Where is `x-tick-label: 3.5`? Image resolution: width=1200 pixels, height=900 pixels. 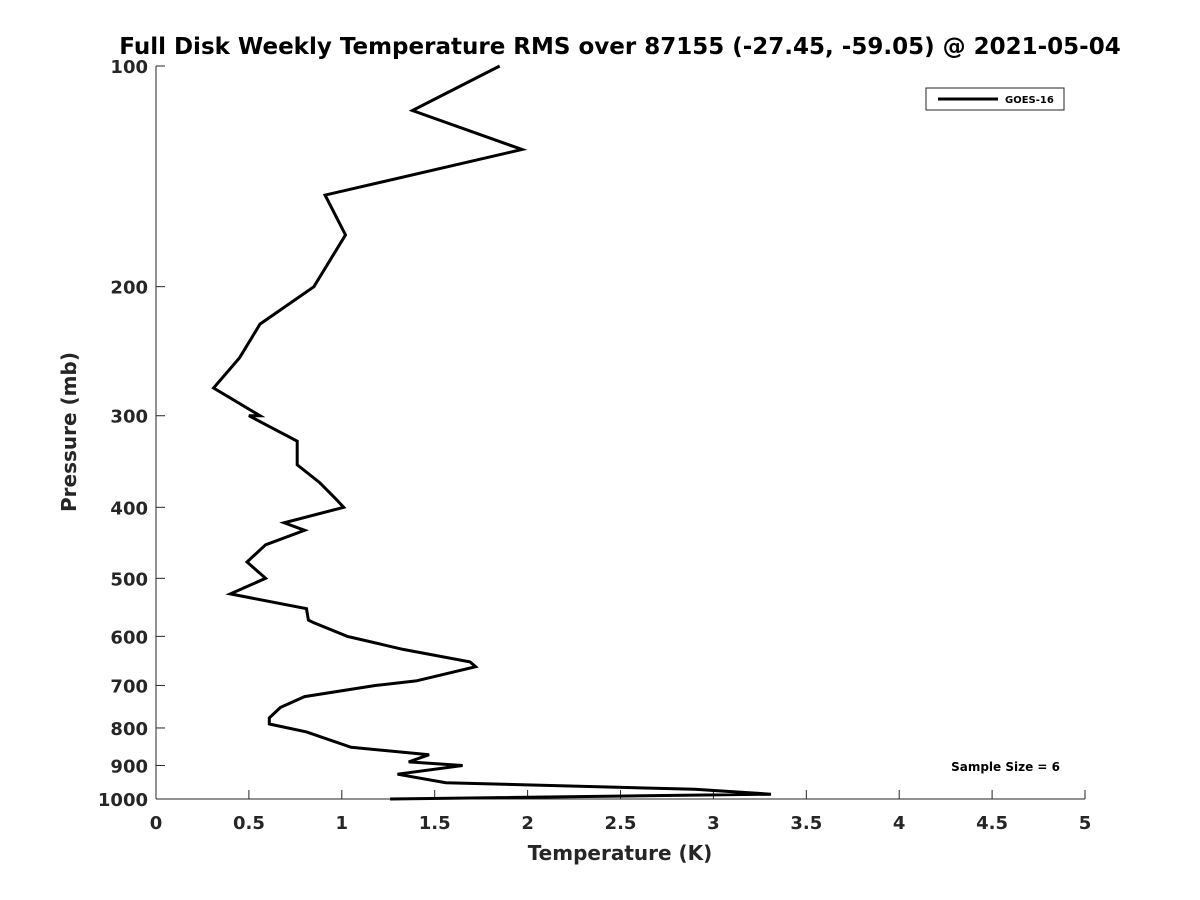
x-tick-label: 3.5 is located at coordinates (806, 823).